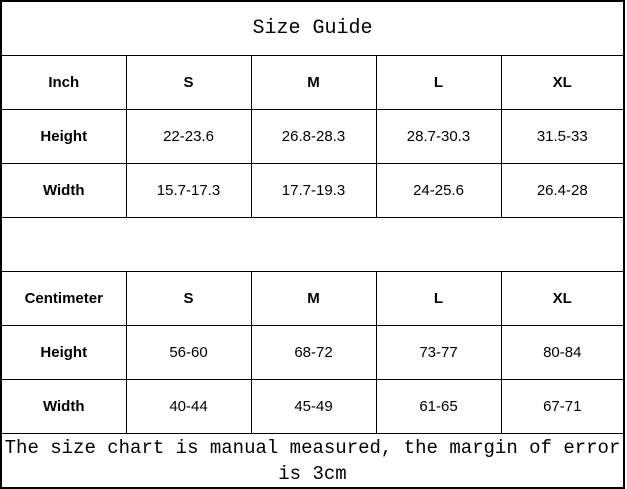  What do you see at coordinates (562, 136) in the screenshot?
I see `table-cell: 31.5-33` at bounding box center [562, 136].